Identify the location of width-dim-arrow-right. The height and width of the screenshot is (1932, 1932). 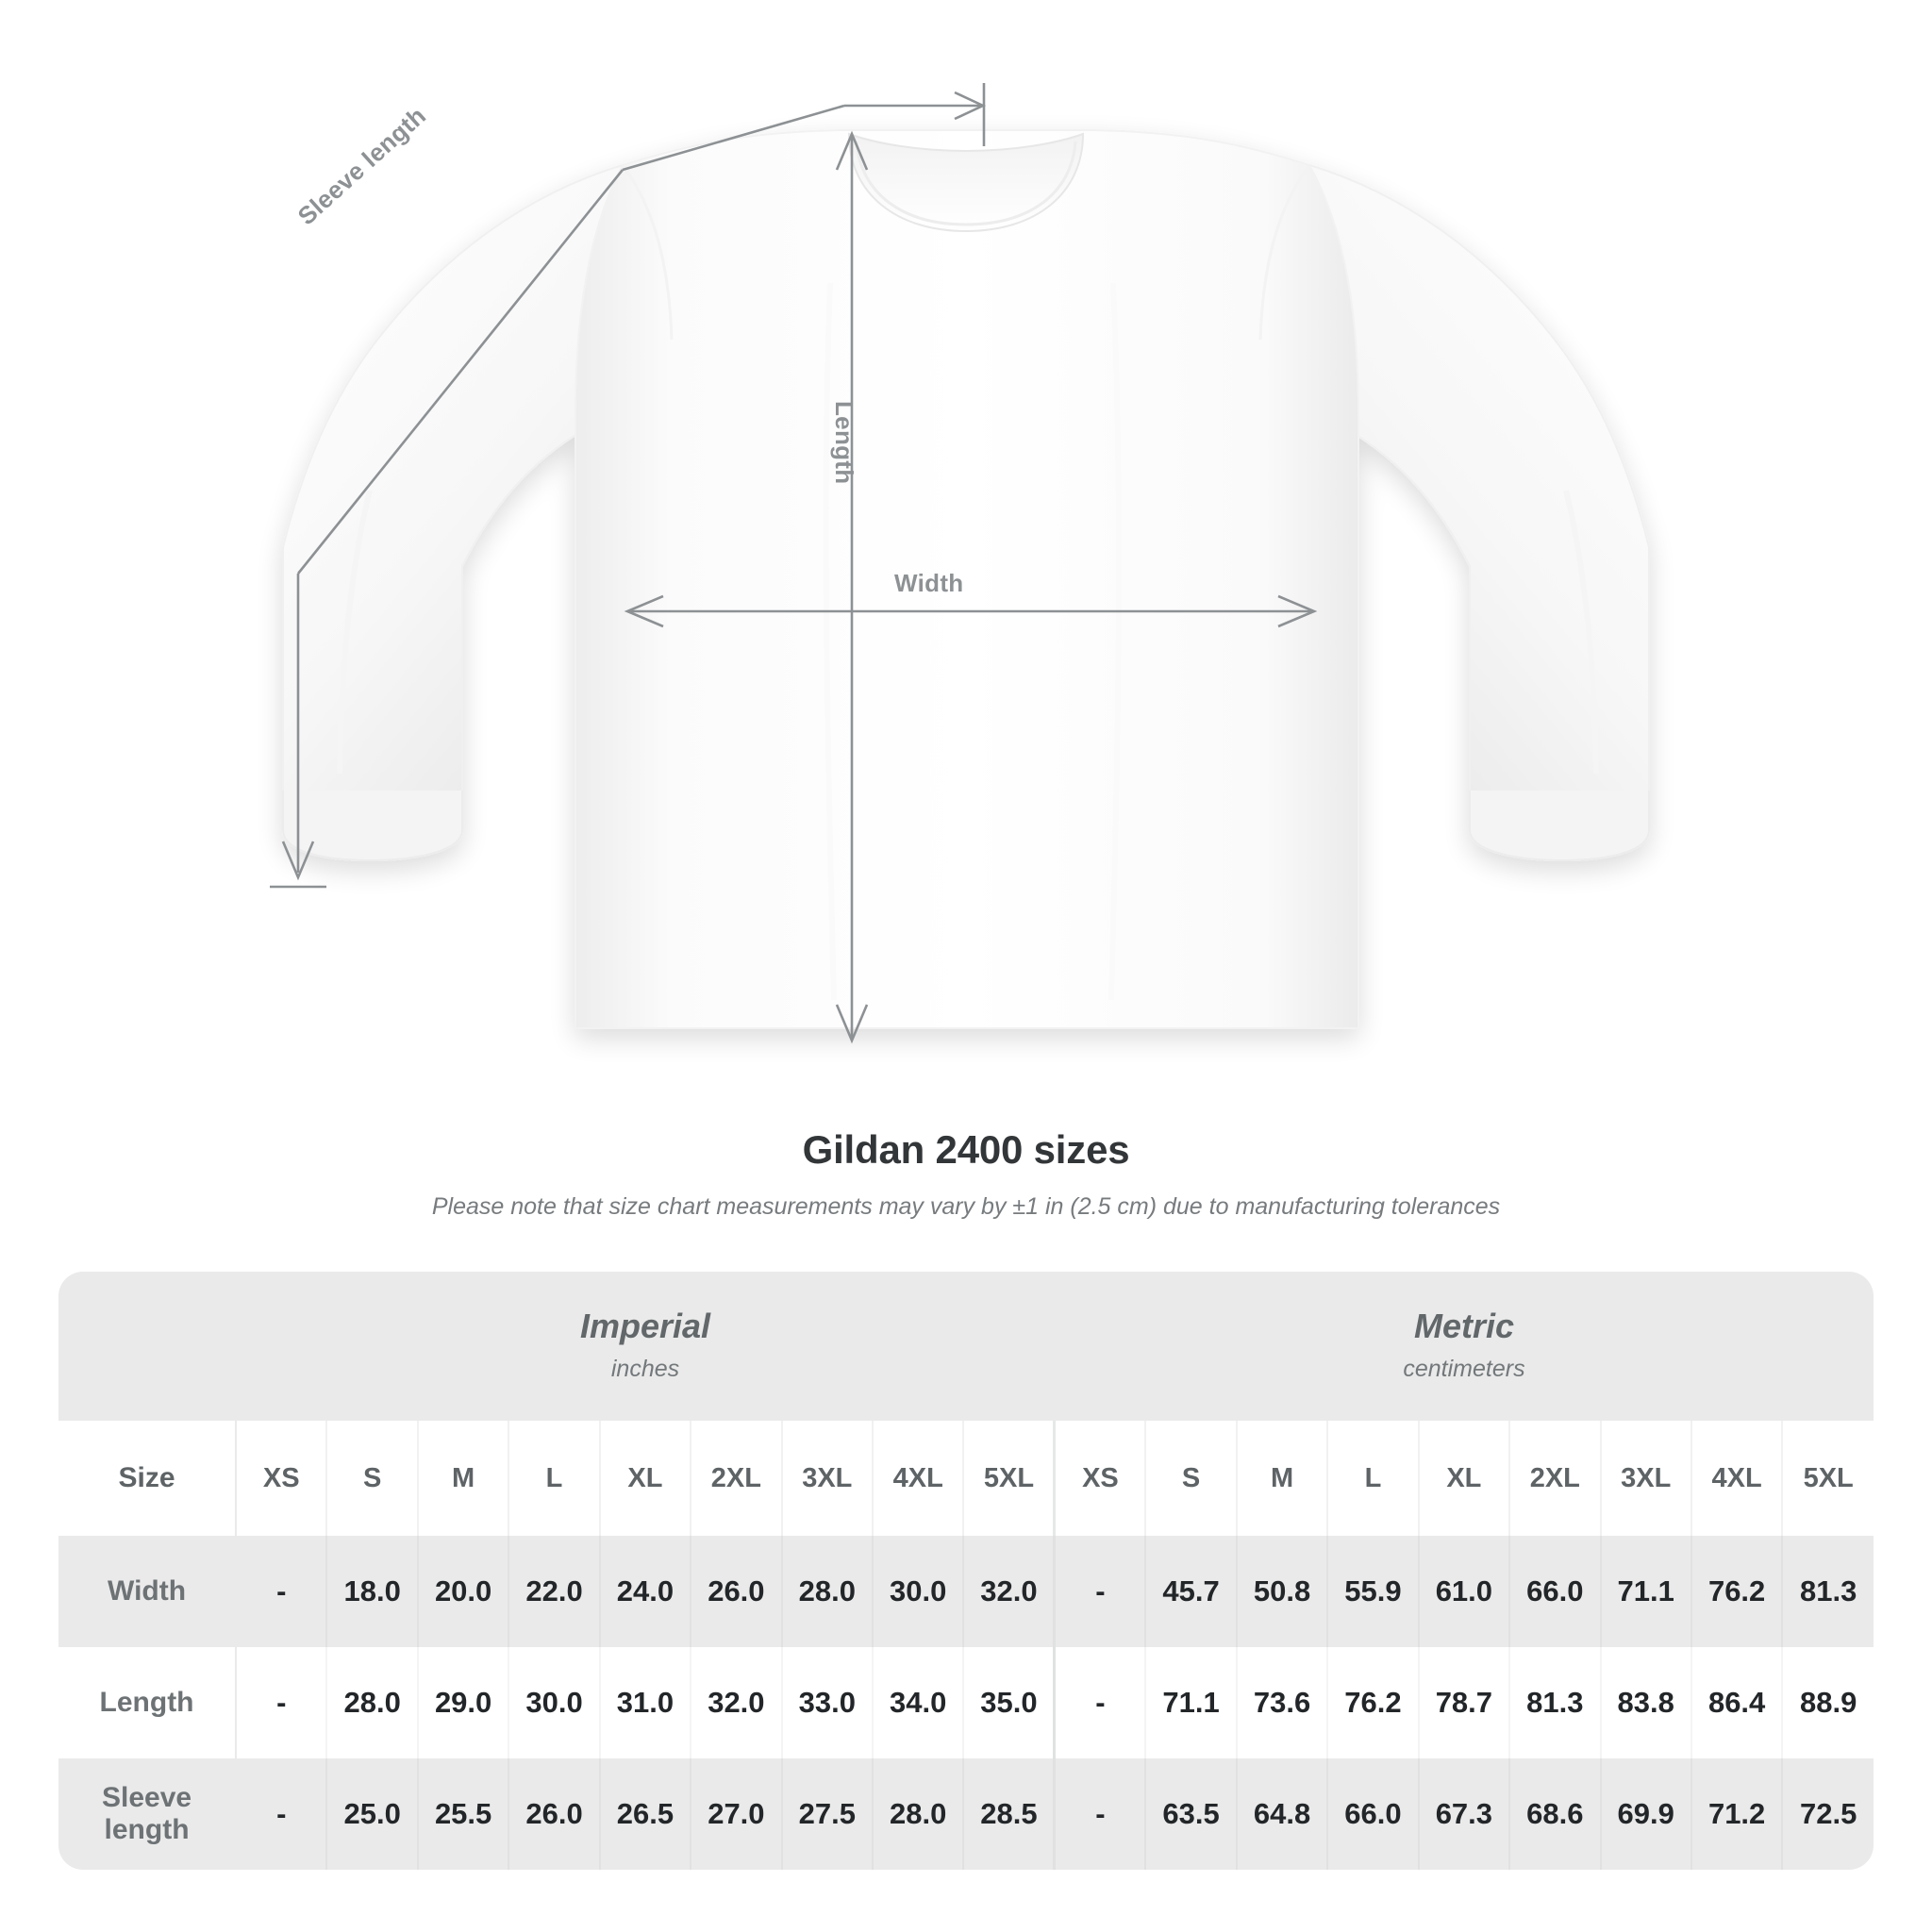
(1297, 611).